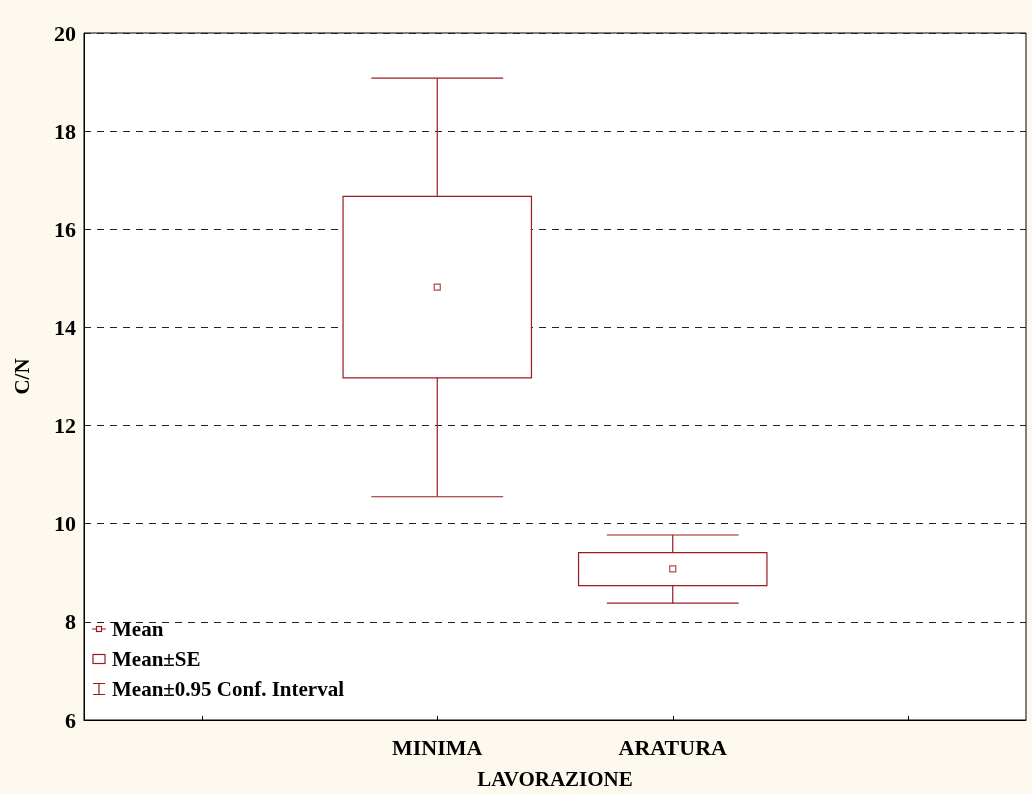 The width and height of the screenshot is (1032, 794). Describe the element at coordinates (21, 376) in the screenshot. I see `y-axis-title: C/N` at that location.